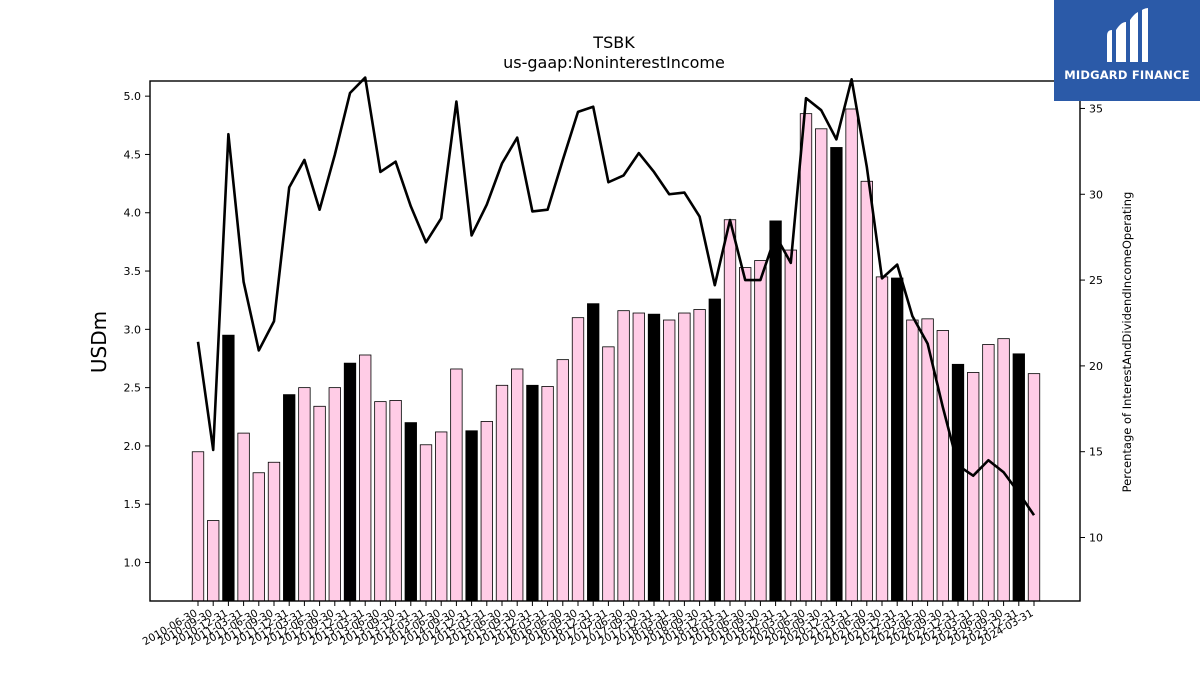 The image size is (1200, 675). What do you see at coordinates (133, 329) in the screenshot?
I see `y-left-tick-label: 3.0` at bounding box center [133, 329].